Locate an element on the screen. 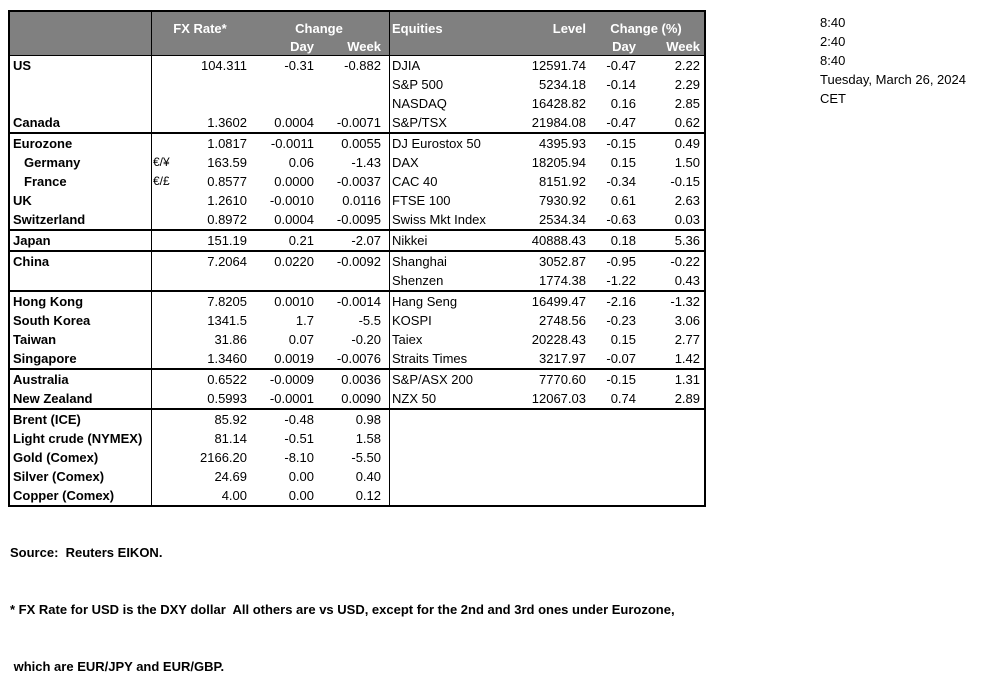 The height and width of the screenshot is (695, 999). fx-week-change: -0.0037 is located at coordinates (358, 181).